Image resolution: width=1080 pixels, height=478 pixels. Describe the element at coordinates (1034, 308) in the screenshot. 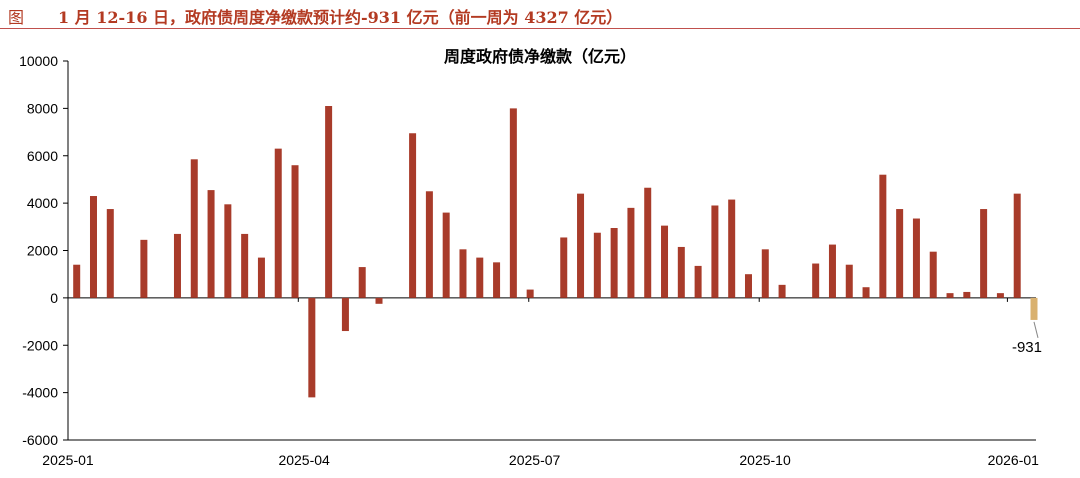

I see `bar-highlight` at that location.